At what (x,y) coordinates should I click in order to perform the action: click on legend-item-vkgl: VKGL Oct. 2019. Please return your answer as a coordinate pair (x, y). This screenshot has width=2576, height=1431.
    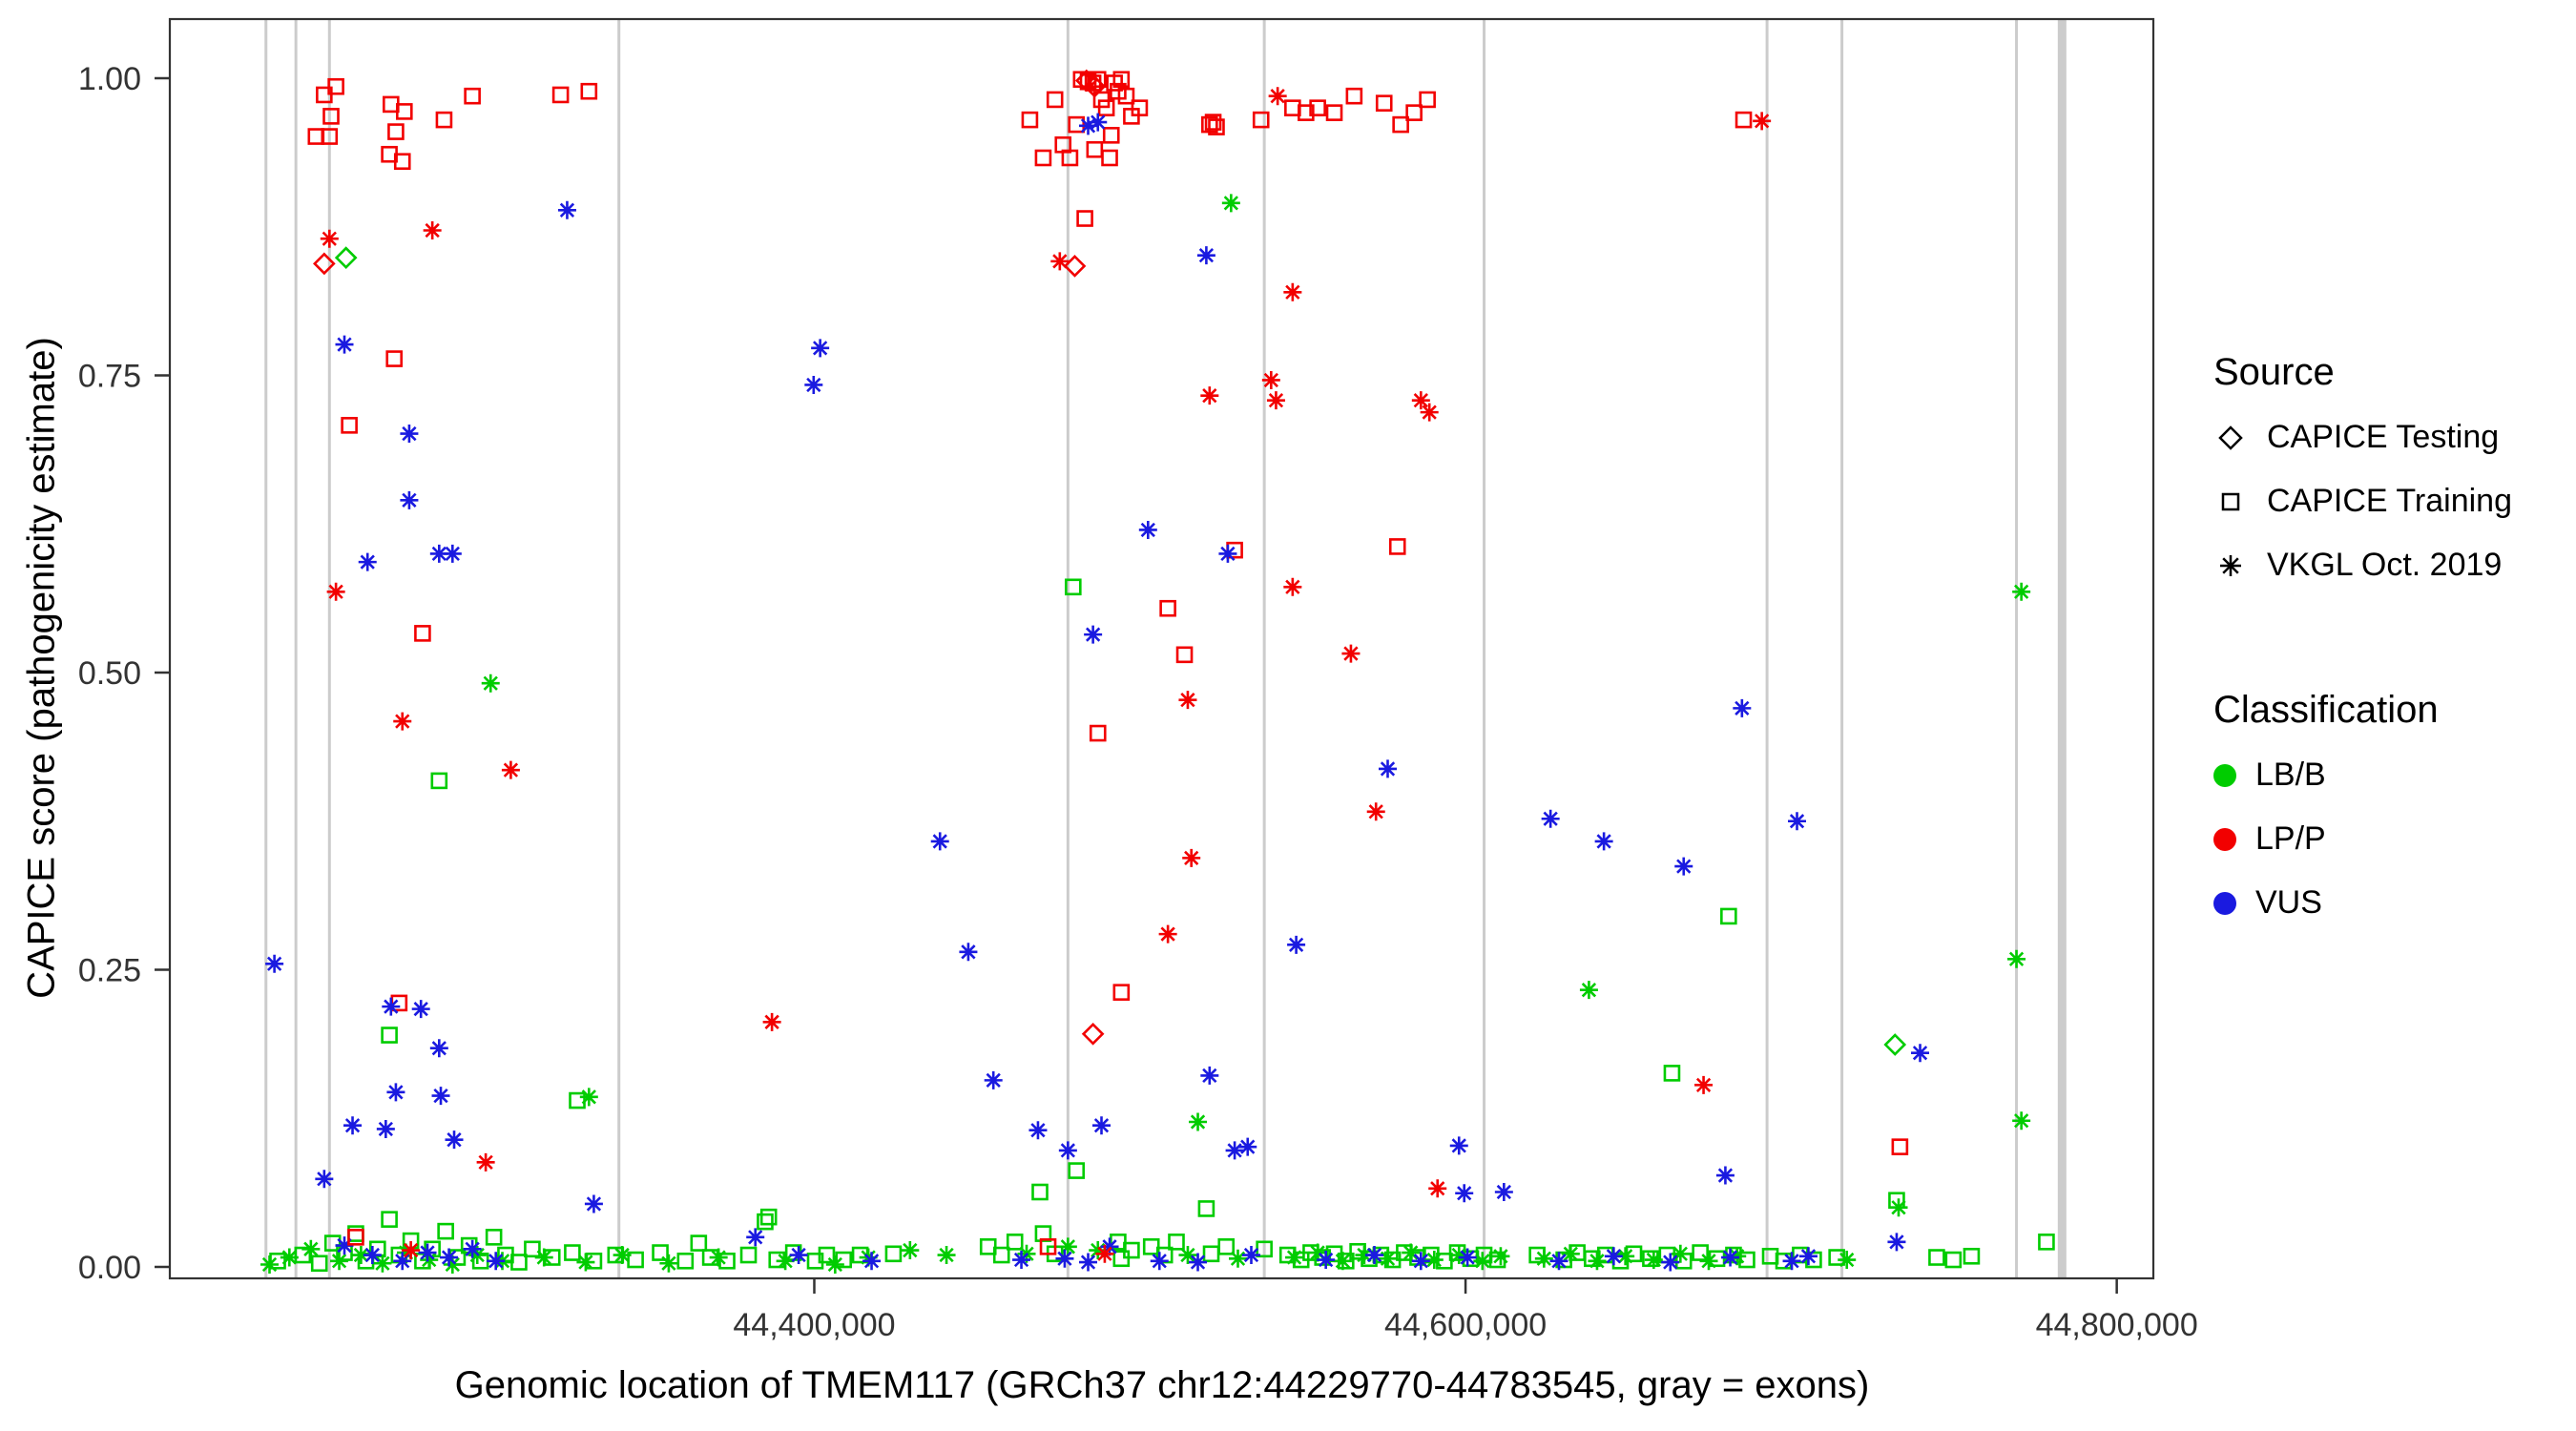
    Looking at the image, I should click on (2362, 565).